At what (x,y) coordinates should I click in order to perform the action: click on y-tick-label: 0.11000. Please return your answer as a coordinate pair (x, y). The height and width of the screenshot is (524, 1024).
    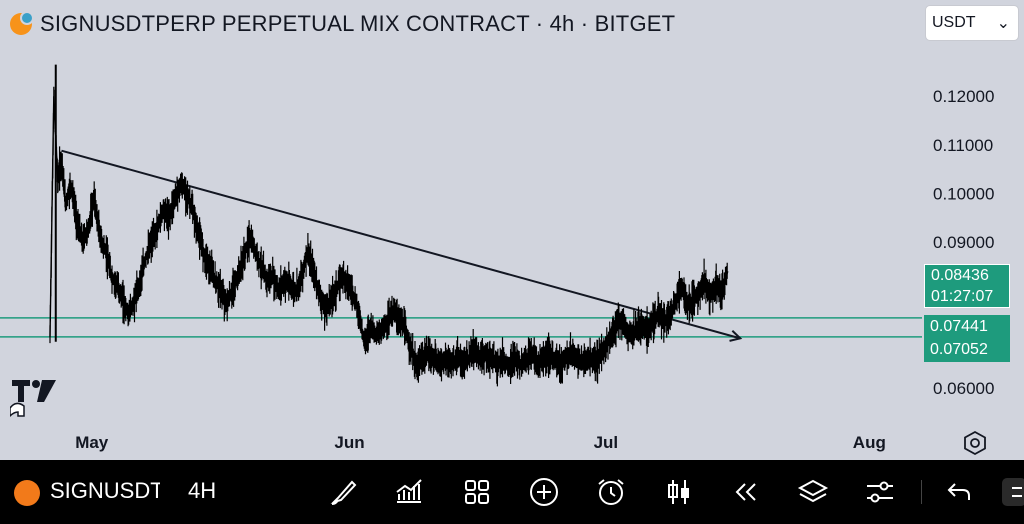
    Looking at the image, I should click on (963, 145).